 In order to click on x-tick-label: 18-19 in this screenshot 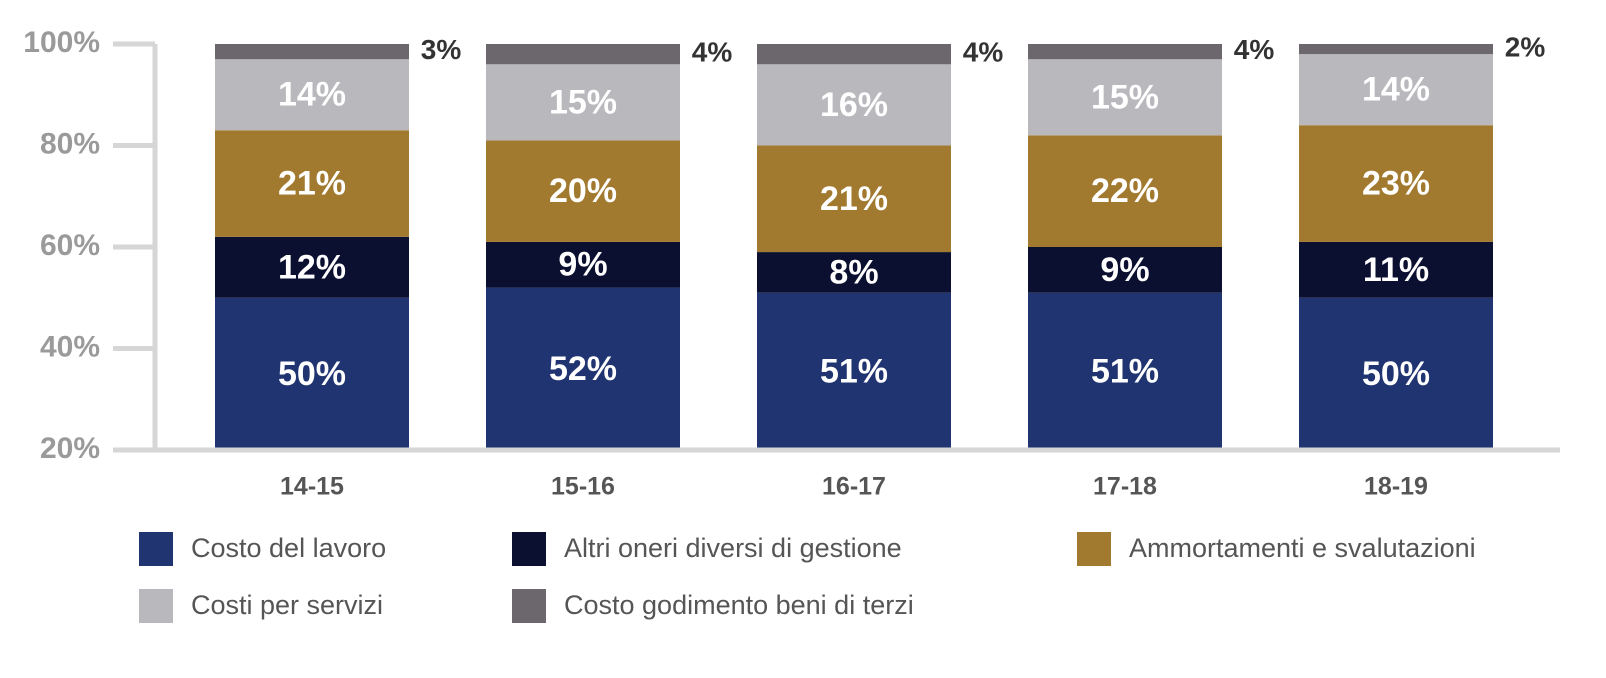, I will do `click(1396, 487)`.